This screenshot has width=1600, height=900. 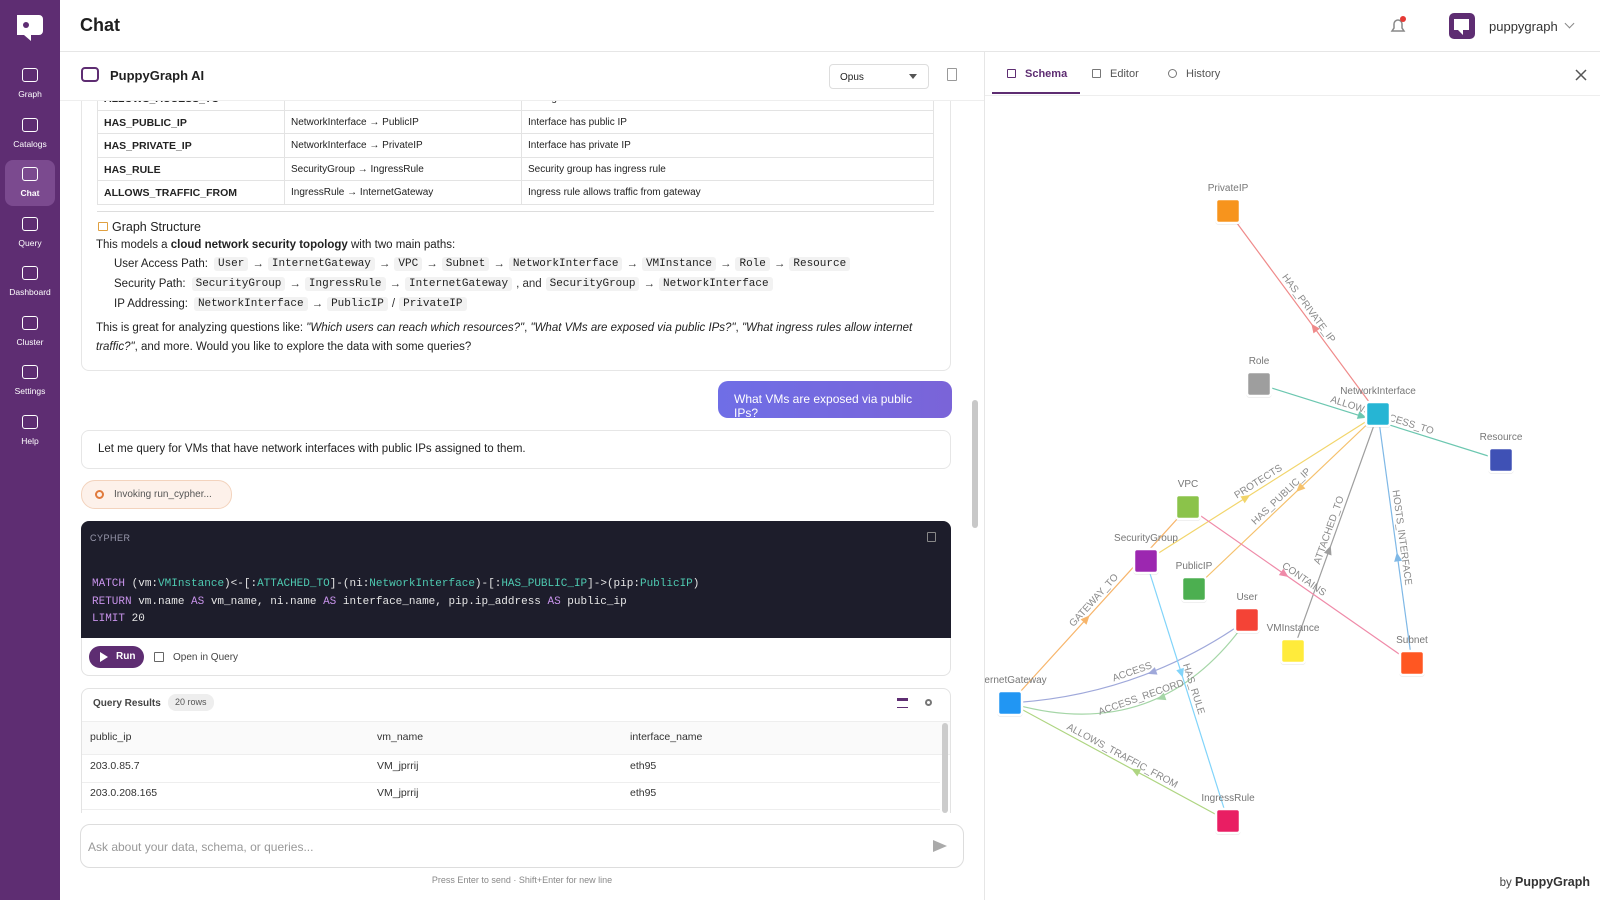 I want to click on external-icon, so click(x=159, y=657).